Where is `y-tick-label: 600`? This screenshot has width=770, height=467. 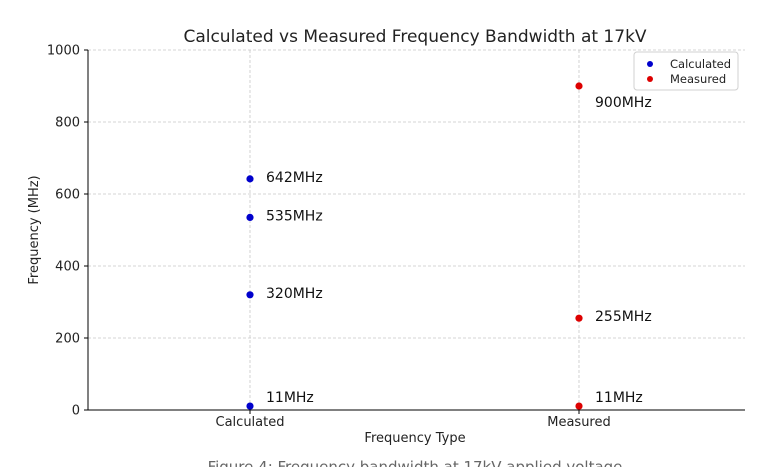 y-tick-label: 600 is located at coordinates (67, 195).